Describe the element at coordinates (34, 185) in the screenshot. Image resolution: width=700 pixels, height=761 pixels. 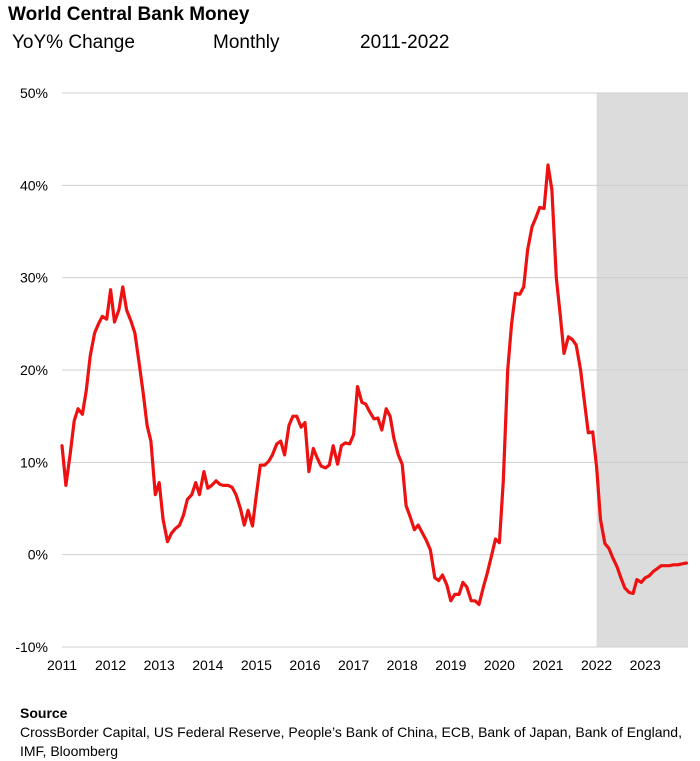
I see `y-tick-label: 40%` at that location.